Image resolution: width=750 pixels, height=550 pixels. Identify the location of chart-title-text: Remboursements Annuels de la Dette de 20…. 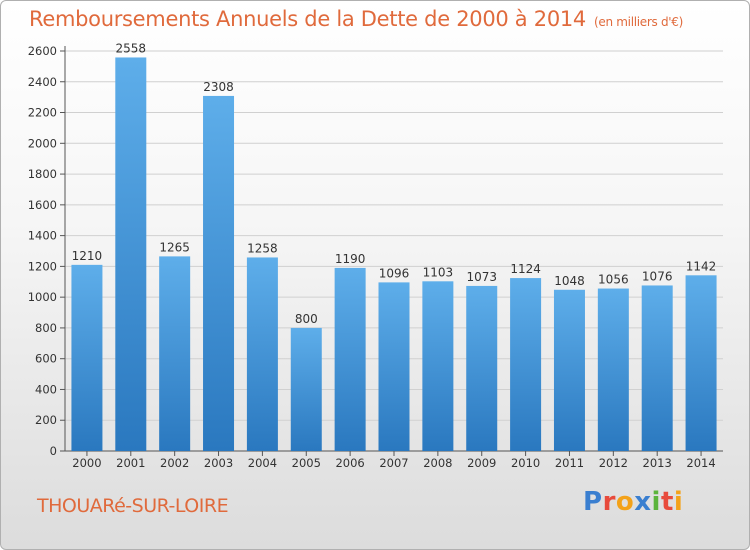
(307, 19).